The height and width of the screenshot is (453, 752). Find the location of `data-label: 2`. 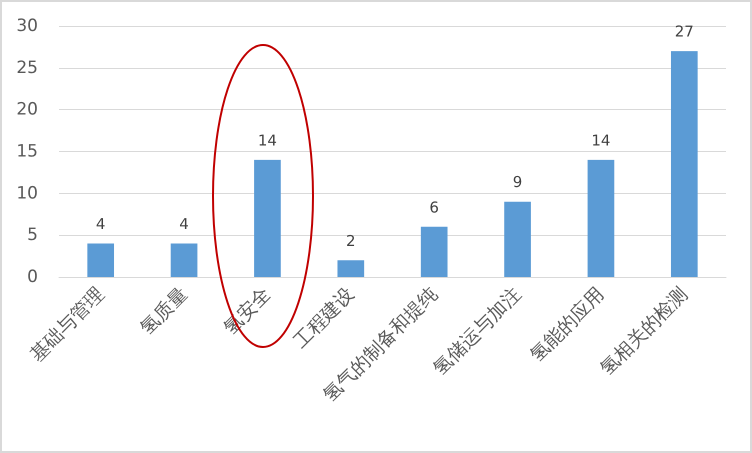

data-label: 2 is located at coordinates (351, 241).